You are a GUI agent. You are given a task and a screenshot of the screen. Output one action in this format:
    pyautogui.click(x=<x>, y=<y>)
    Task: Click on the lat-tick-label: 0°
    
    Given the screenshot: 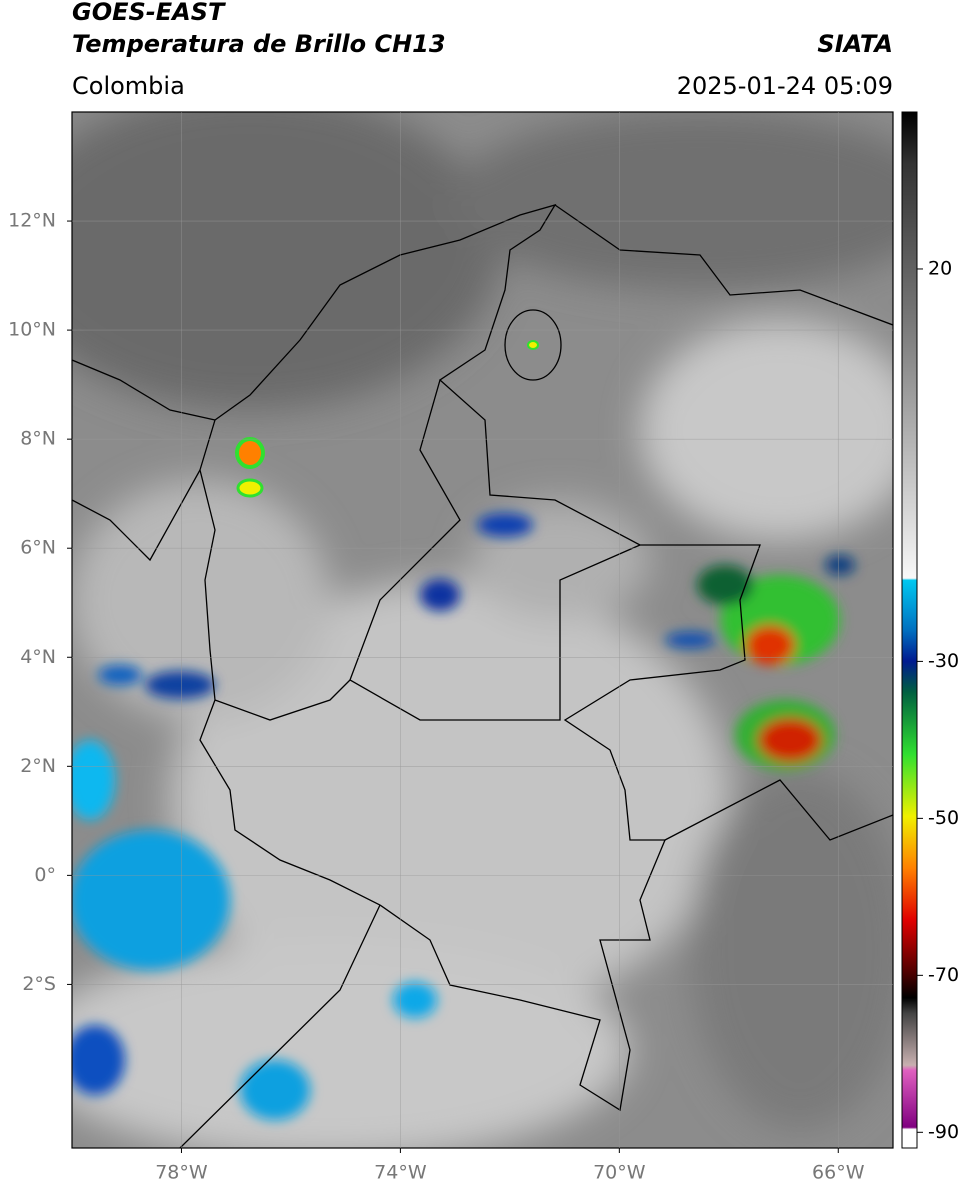 What is the action you would take?
    pyautogui.click(x=45, y=875)
    